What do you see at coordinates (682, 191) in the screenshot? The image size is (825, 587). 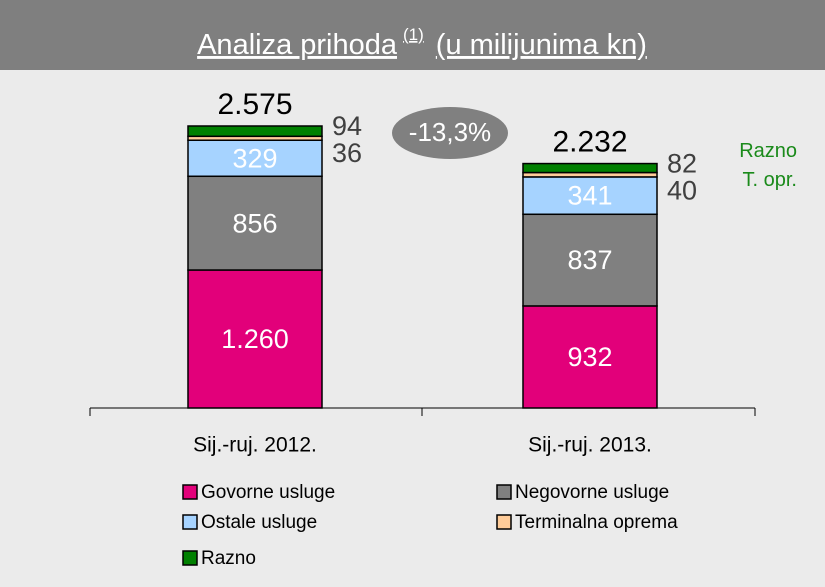 I see `value-label: 40` at bounding box center [682, 191].